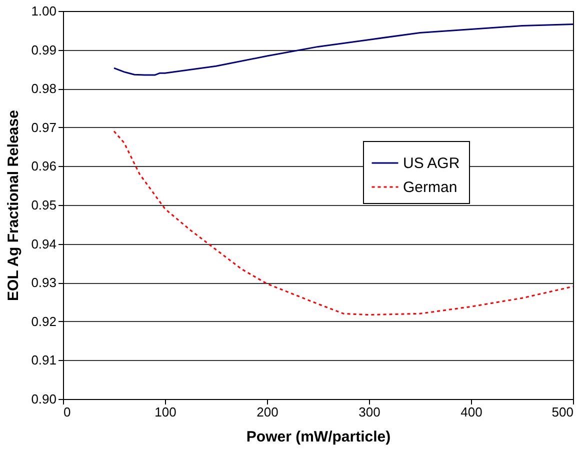  What do you see at coordinates (43, 50) in the screenshot?
I see `y-tick-label: 0.99` at bounding box center [43, 50].